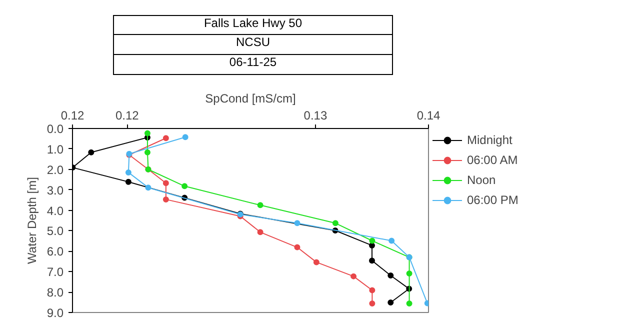 The height and width of the screenshot is (324, 620). I want to click on y-tick-label: 4.0, so click(55, 211).